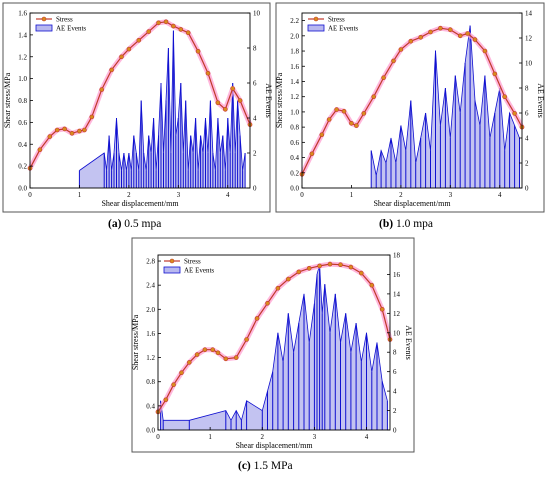 Image resolution: width=550 pixels, height=478 pixels. Describe the element at coordinates (527, 189) in the screenshot. I see `y-right-tick-label: 0` at that location.